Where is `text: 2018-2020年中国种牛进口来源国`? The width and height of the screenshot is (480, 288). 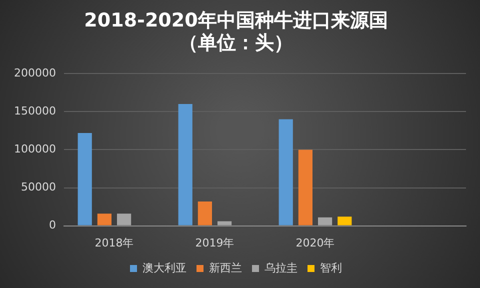 text: 2018-2020年中国种牛进口来源国 is located at coordinates (236, 20).